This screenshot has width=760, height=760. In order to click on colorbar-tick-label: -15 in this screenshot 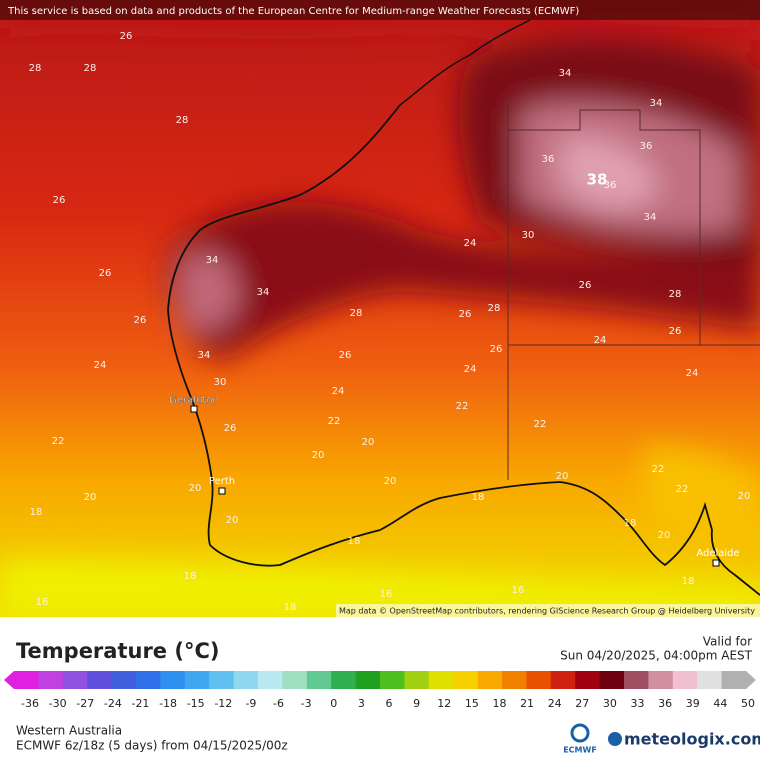, I will do `click(196, 703)`.